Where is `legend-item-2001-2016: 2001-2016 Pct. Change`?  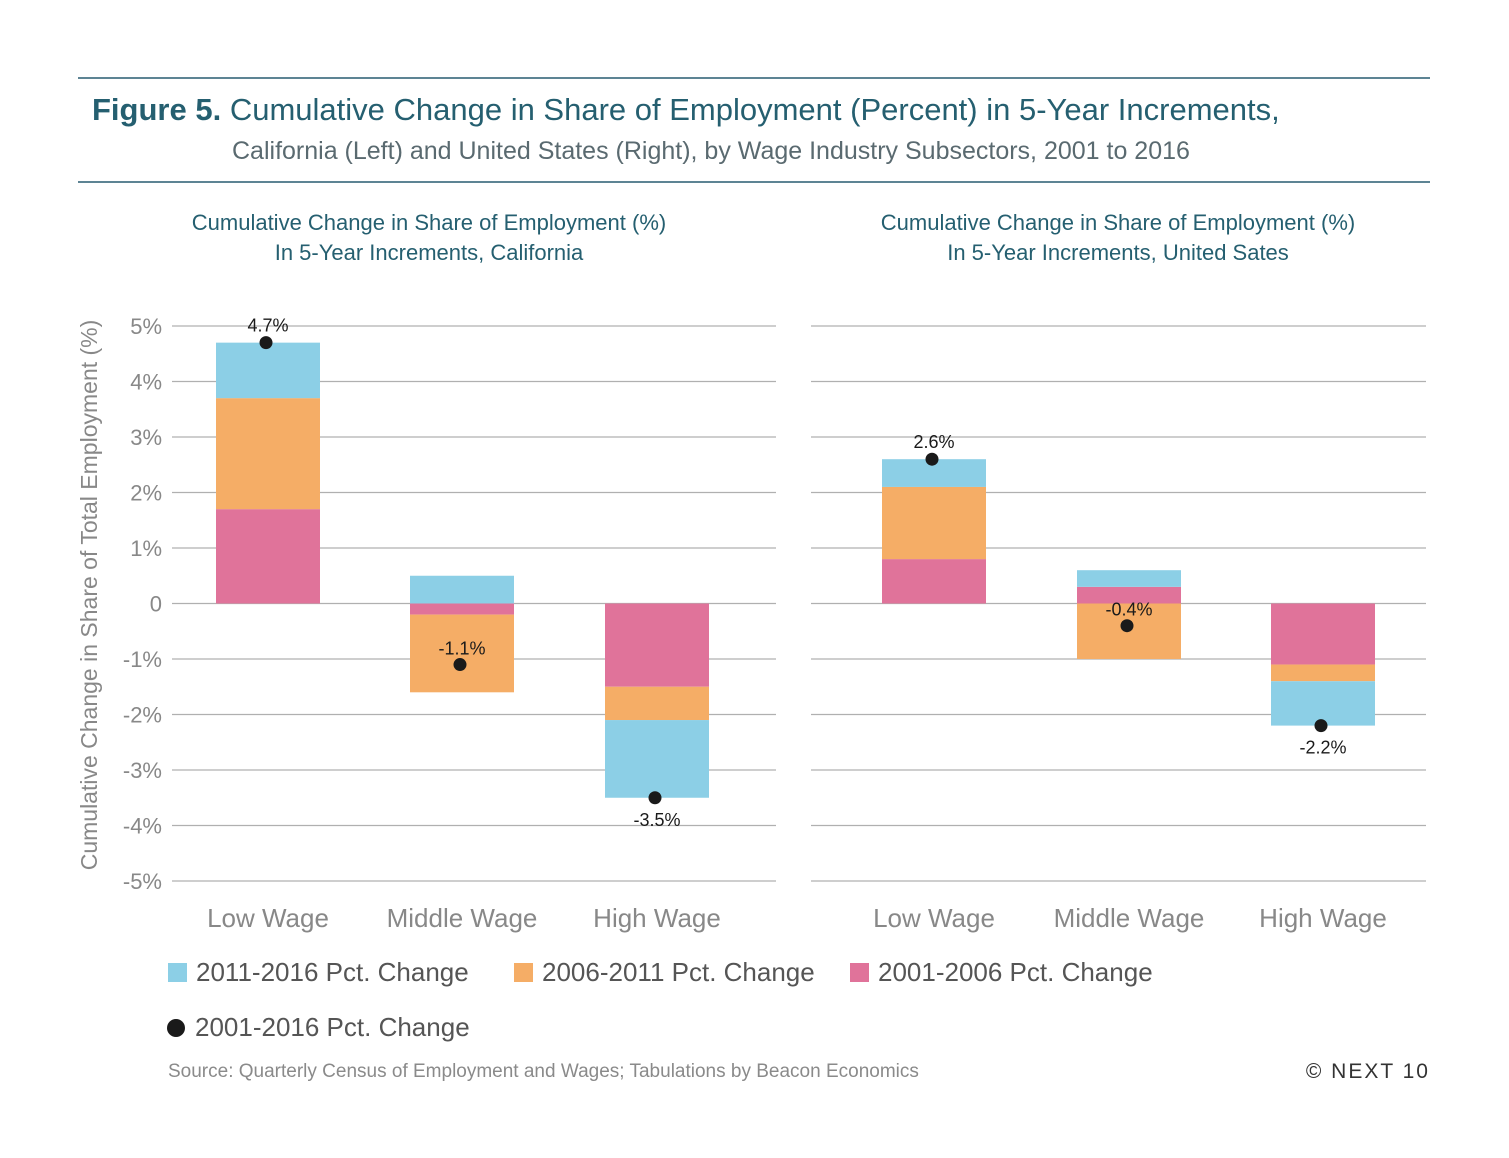
legend-item-2001-2016: 2001-2016 Pct. Change is located at coordinates (318, 1027).